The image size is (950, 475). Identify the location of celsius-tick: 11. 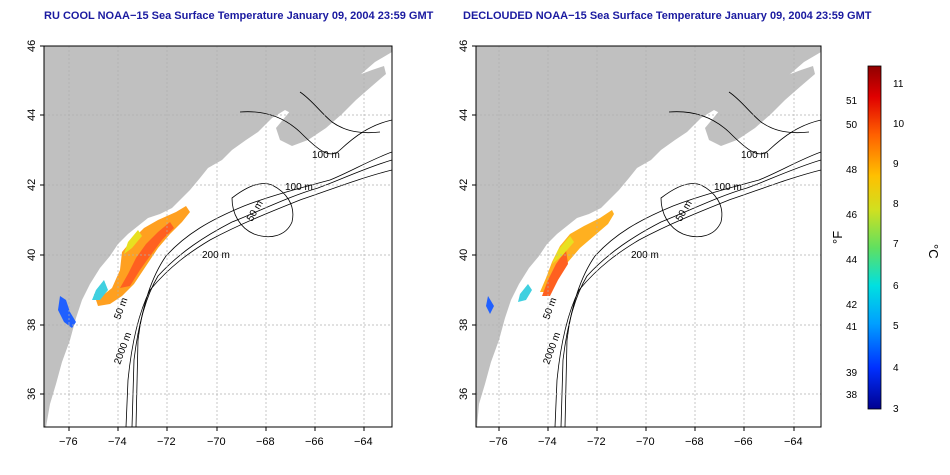
(898, 84).